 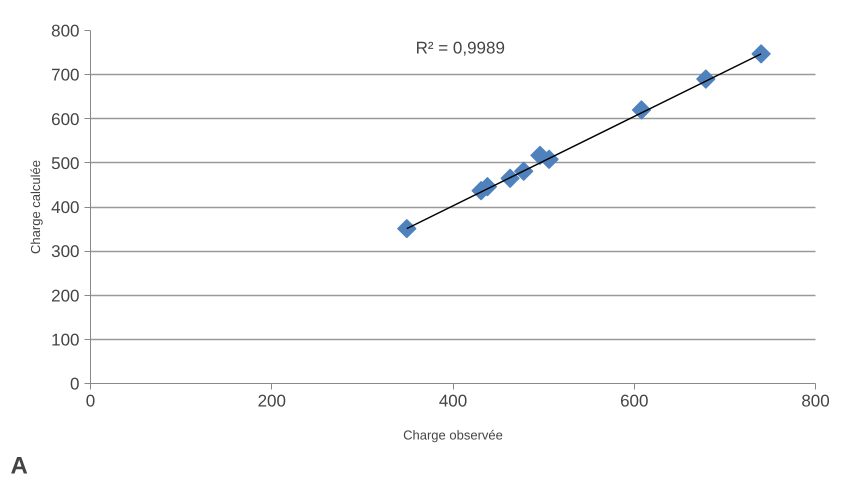 I want to click on x-tick-label: 200, so click(x=272, y=401).